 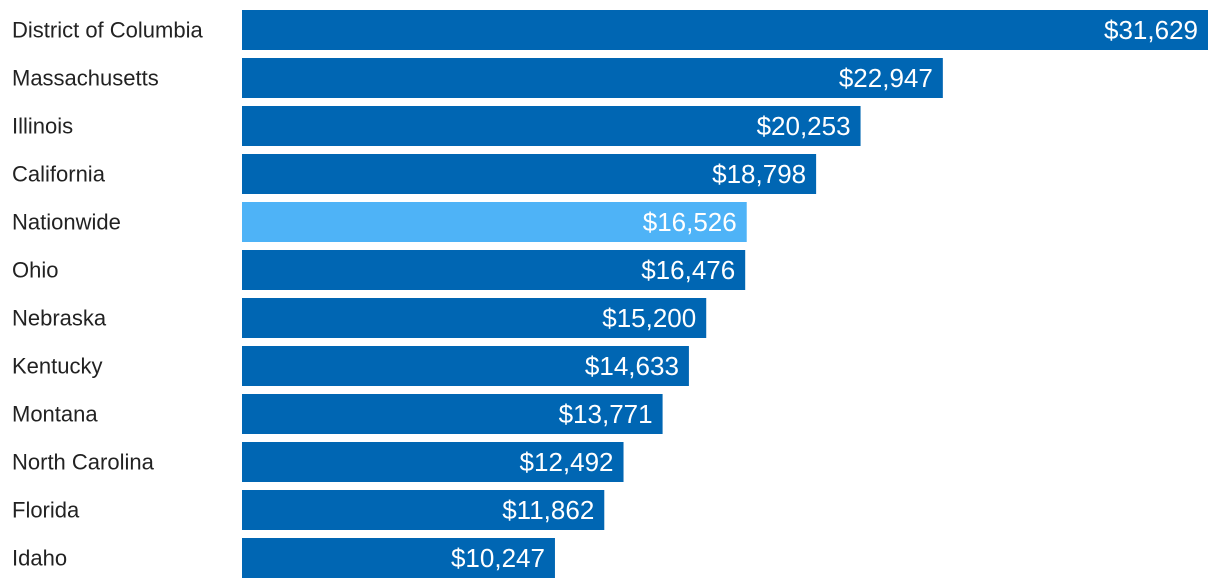 I want to click on bar-illinois, so click(x=551, y=126).